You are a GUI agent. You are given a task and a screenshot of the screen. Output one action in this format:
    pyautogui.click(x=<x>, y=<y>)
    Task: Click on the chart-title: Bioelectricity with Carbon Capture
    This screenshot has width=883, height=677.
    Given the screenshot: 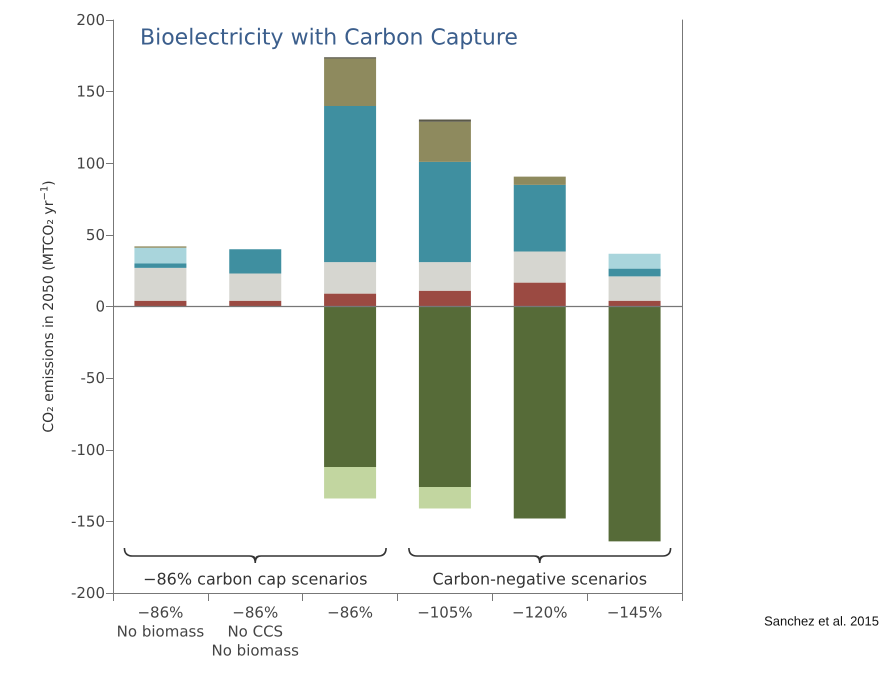 What is the action you would take?
    pyautogui.click(x=329, y=38)
    